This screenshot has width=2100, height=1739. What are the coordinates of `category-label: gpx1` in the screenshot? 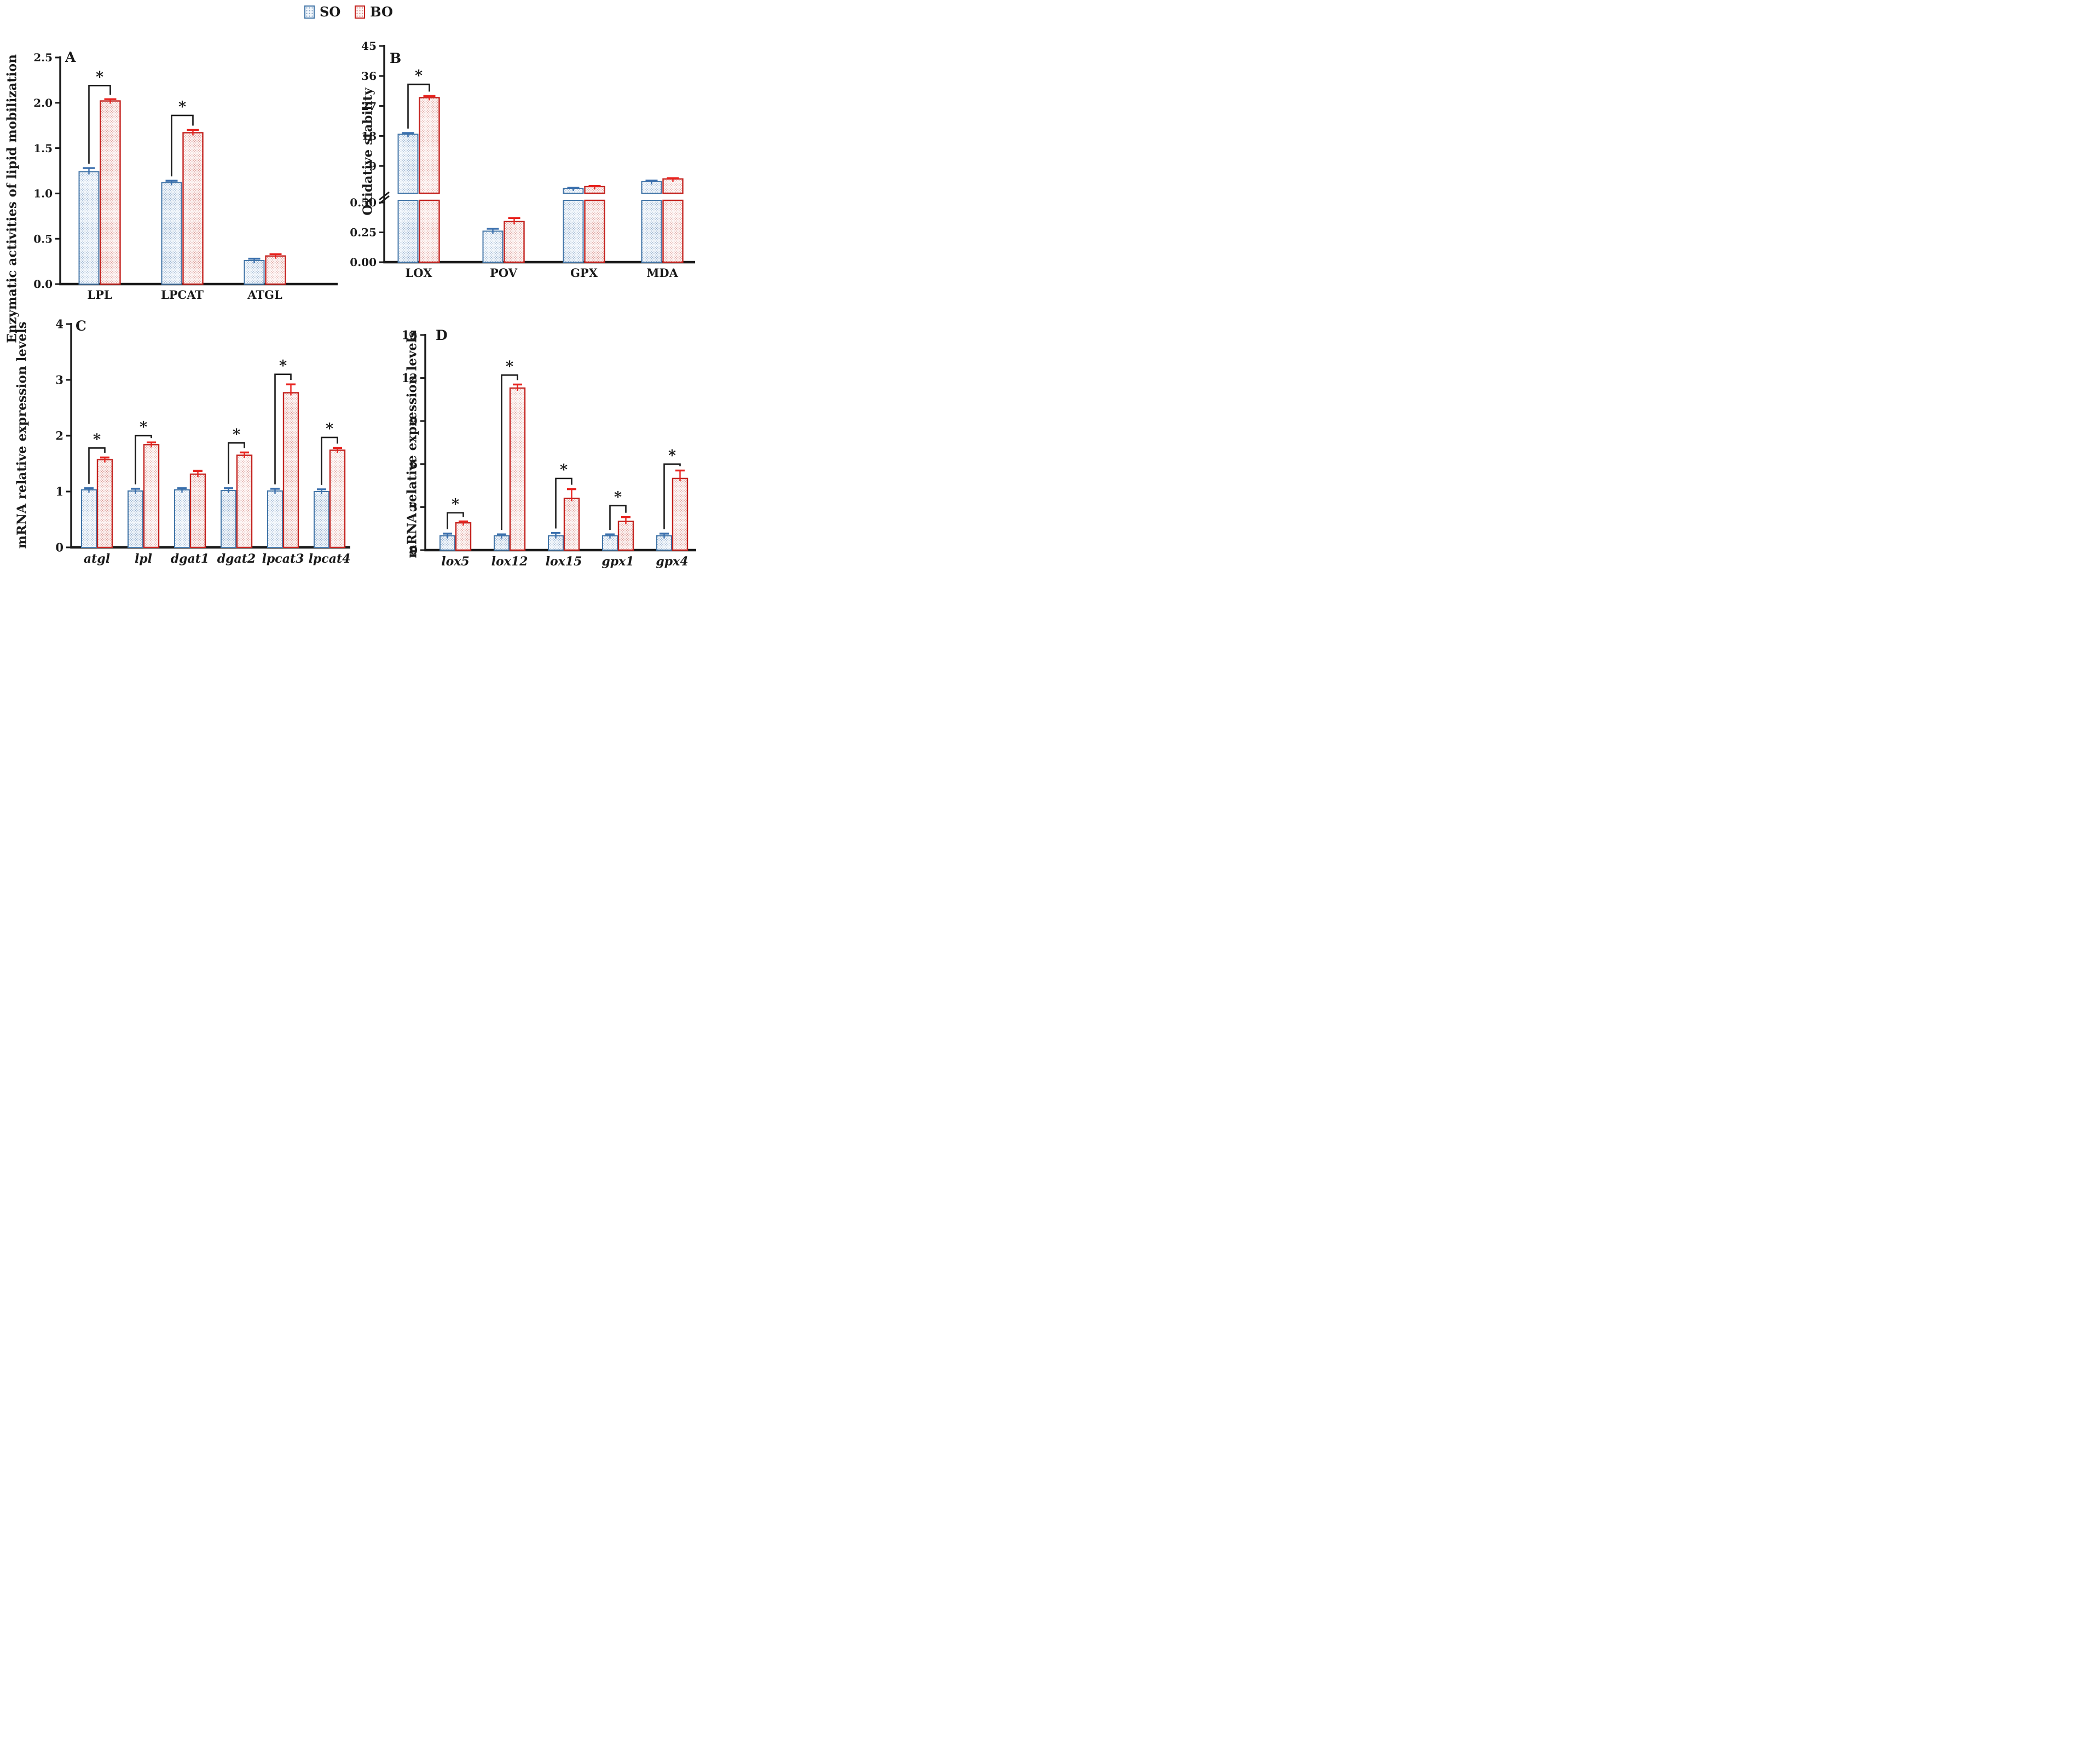 It's located at (617, 561).